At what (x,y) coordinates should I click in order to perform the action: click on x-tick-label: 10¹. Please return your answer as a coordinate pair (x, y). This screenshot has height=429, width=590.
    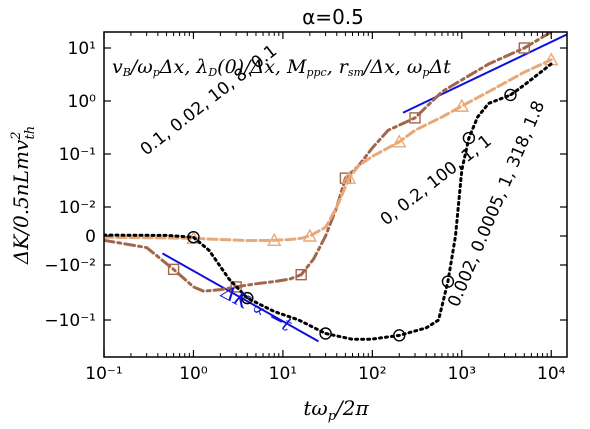
    Looking at the image, I should click on (283, 374).